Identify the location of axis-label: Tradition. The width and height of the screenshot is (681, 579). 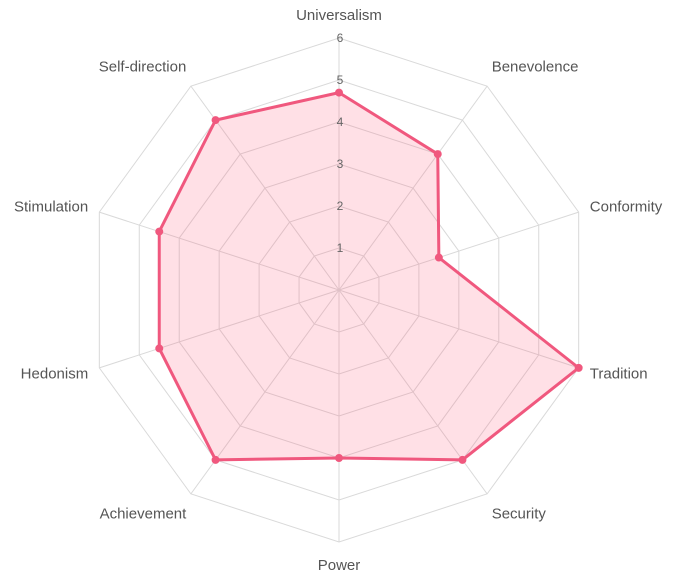
(619, 373).